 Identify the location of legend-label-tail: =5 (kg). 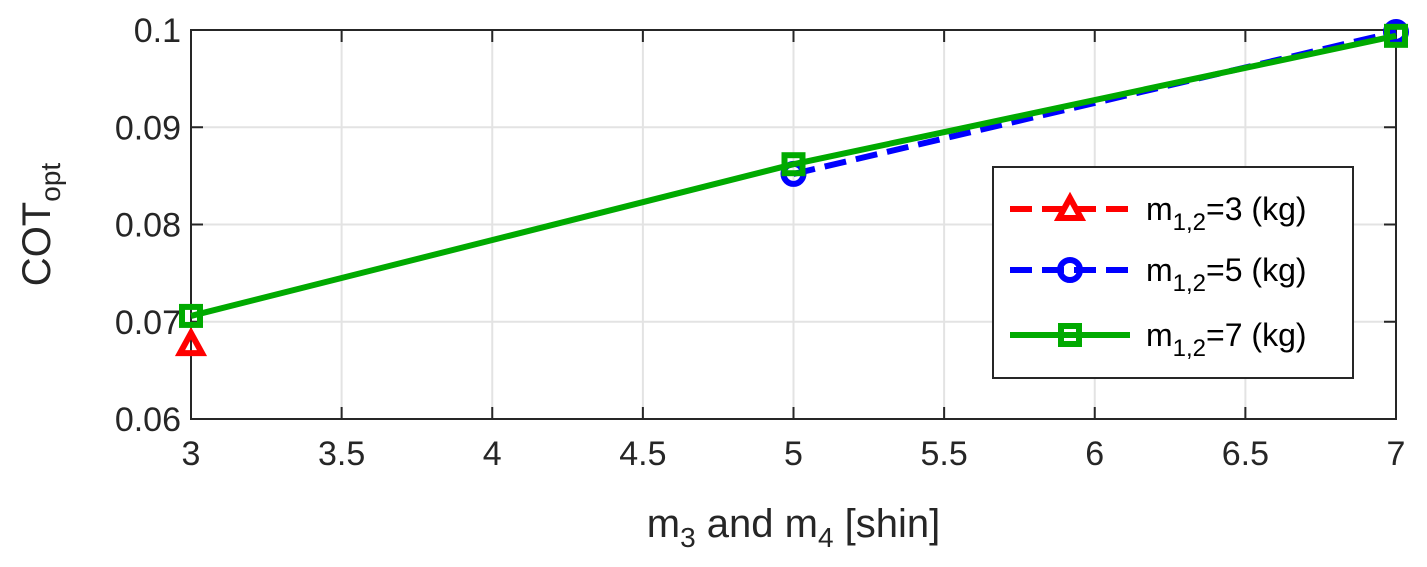
(1256, 270).